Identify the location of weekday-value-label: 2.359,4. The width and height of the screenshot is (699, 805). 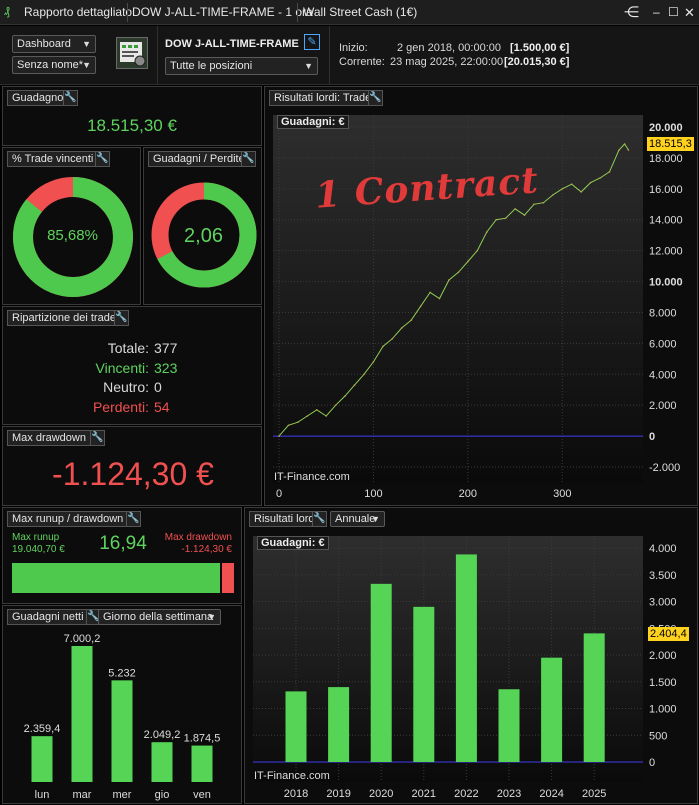
(42, 729).